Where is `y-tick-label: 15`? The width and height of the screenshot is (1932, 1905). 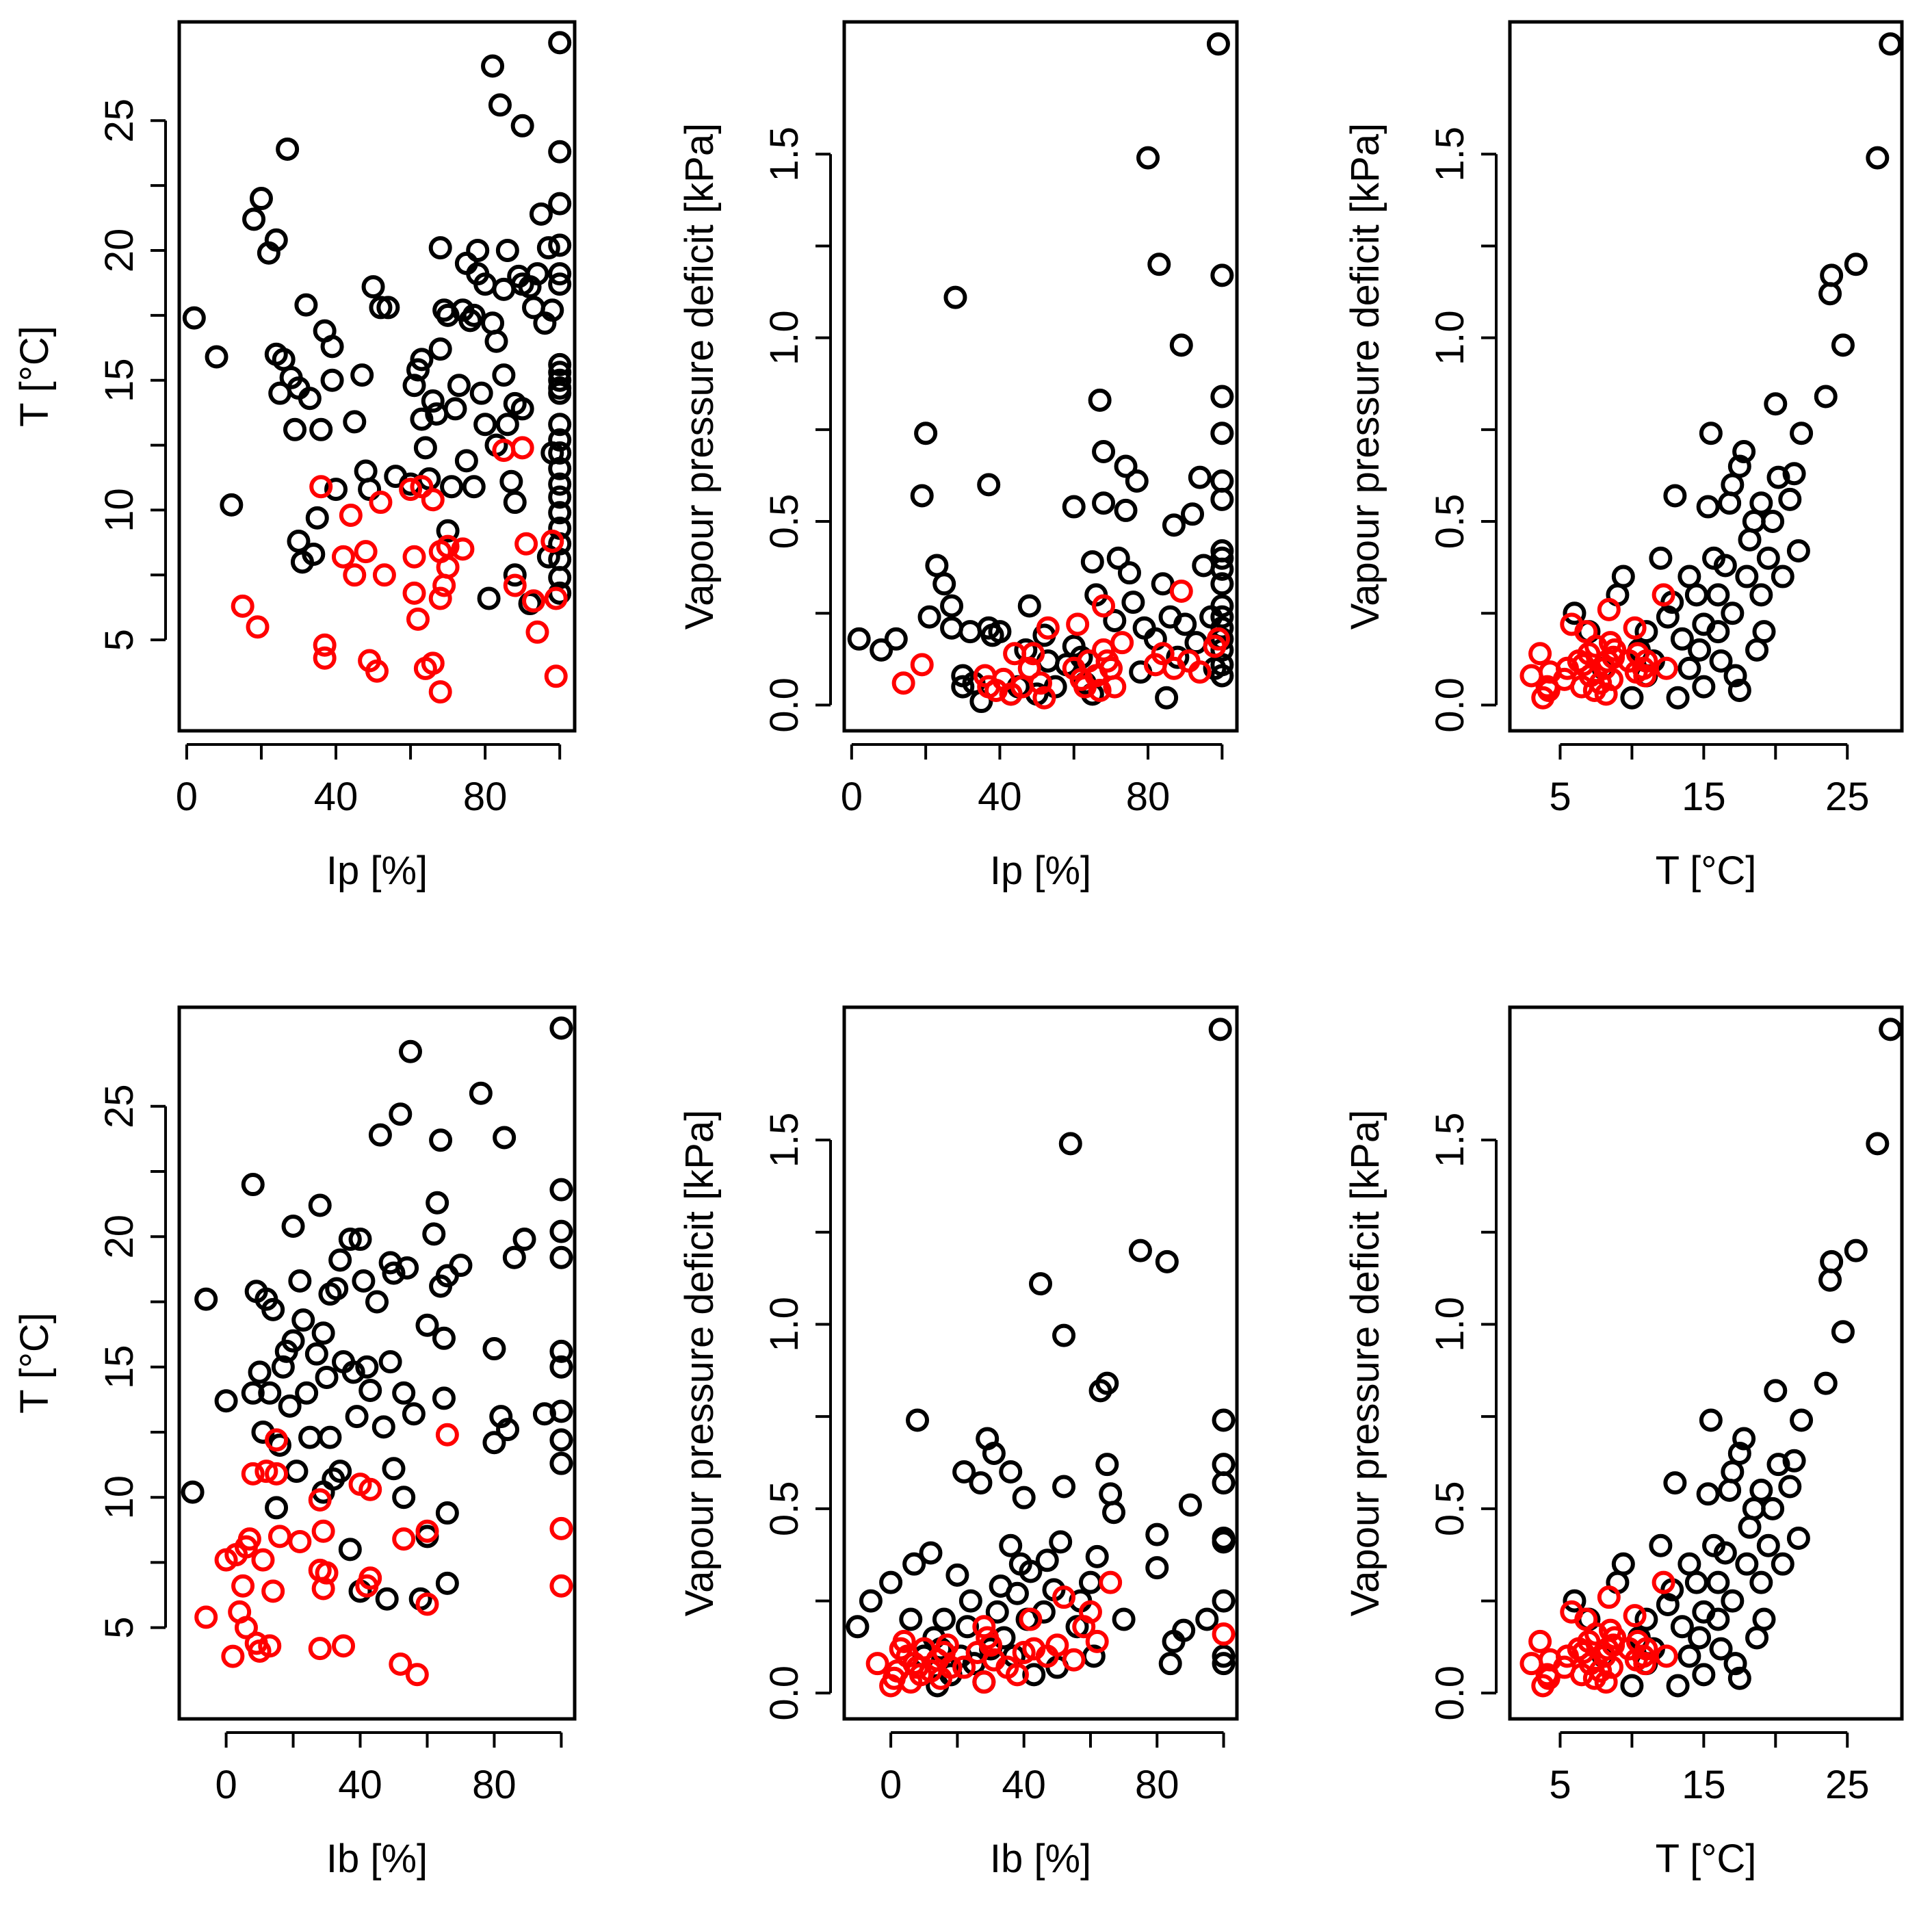
y-tick-label: 15 is located at coordinates (120, 1367).